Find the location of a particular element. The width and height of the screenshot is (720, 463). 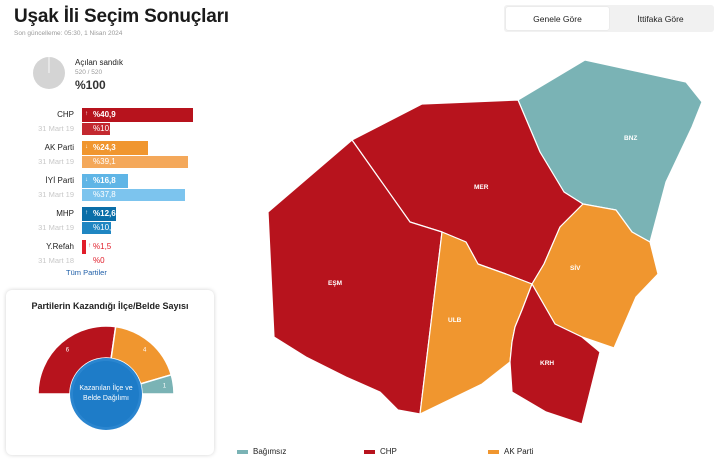

party-name: AK Parti is located at coordinates (59, 147).